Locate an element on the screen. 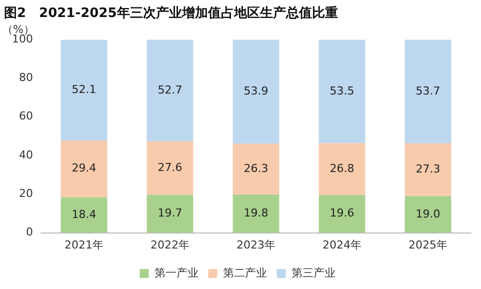 The image size is (481, 289). data-label: 18.4 is located at coordinates (84, 214).